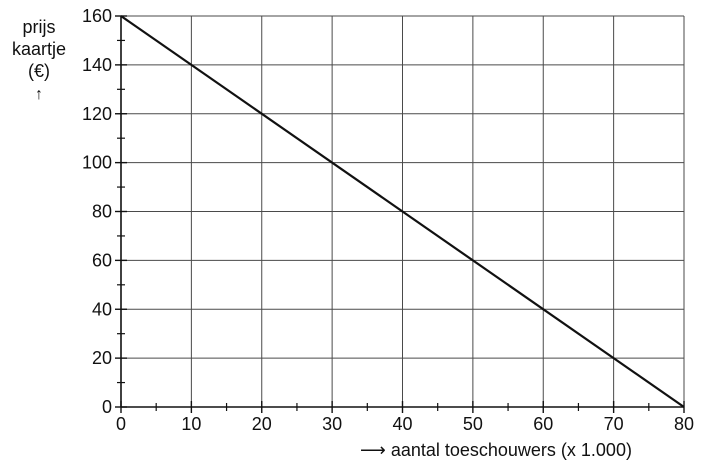 The width and height of the screenshot is (702, 466). I want to click on y-axis-label-arrow-icon: ↑, so click(39, 94).